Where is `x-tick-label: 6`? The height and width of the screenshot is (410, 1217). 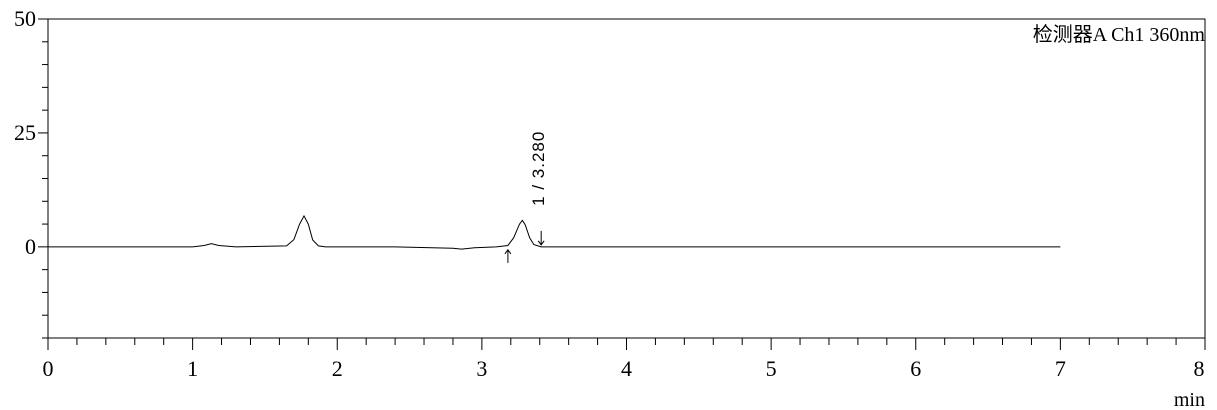
x-tick-label: 6 is located at coordinates (915, 368).